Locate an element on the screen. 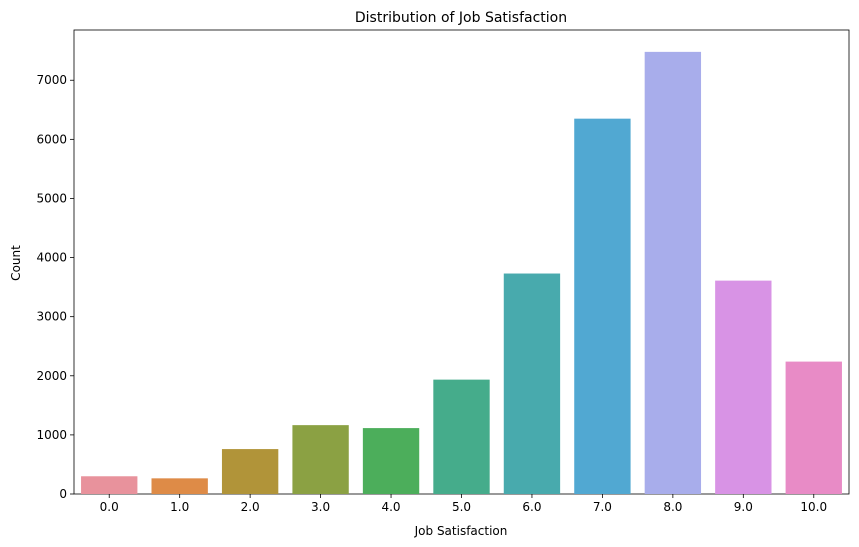 Image resolution: width=859 pixels, height=547 pixels. x-tick-label: 7.0 is located at coordinates (602, 507).